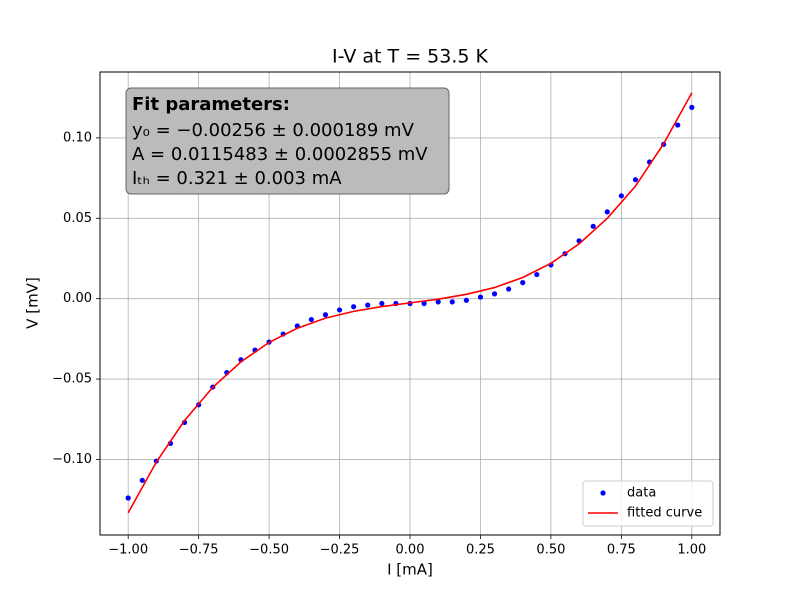  I want to click on y-axis-label: V [mV], so click(33, 303).